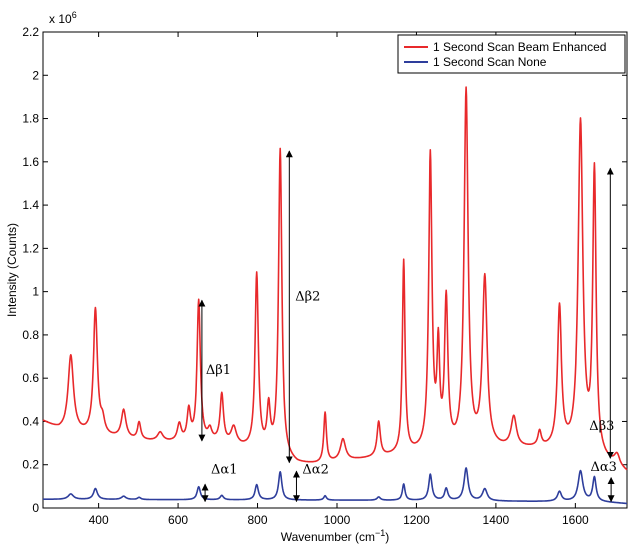 Image resolution: width=639 pixels, height=544 pixels. Describe the element at coordinates (30, 335) in the screenshot. I see `y-tick-label: 0.8` at that location.